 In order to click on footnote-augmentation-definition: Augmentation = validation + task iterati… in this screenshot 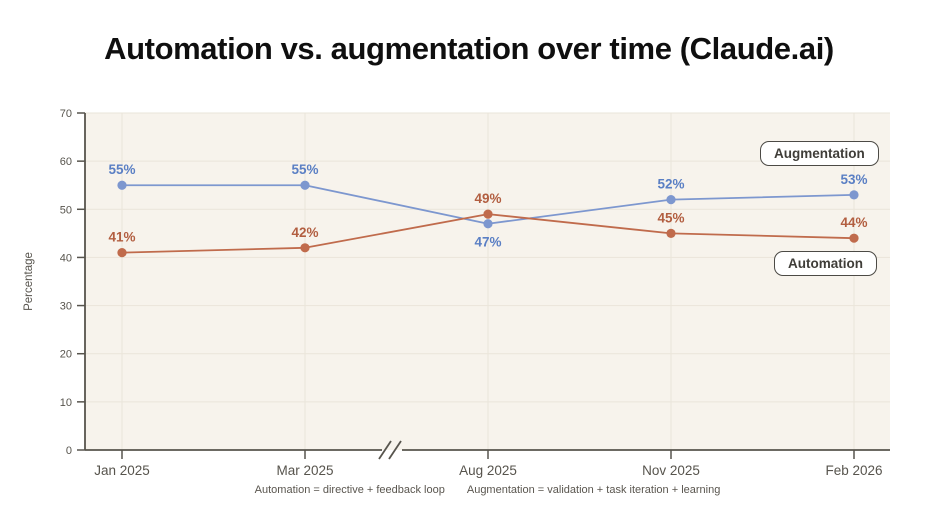, I will do `click(593, 490)`.